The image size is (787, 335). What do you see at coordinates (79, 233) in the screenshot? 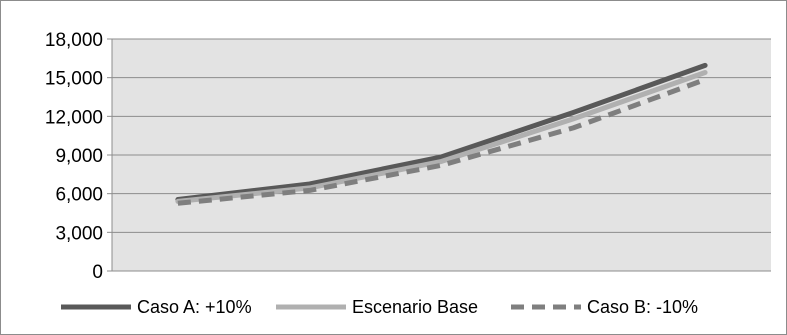
I see `y-tick-label: 3,000` at bounding box center [79, 233].